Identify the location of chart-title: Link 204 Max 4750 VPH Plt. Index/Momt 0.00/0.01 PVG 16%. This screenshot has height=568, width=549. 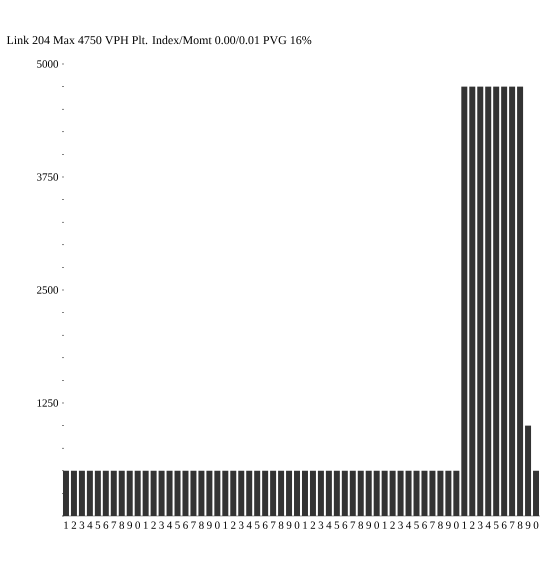
(159, 40).